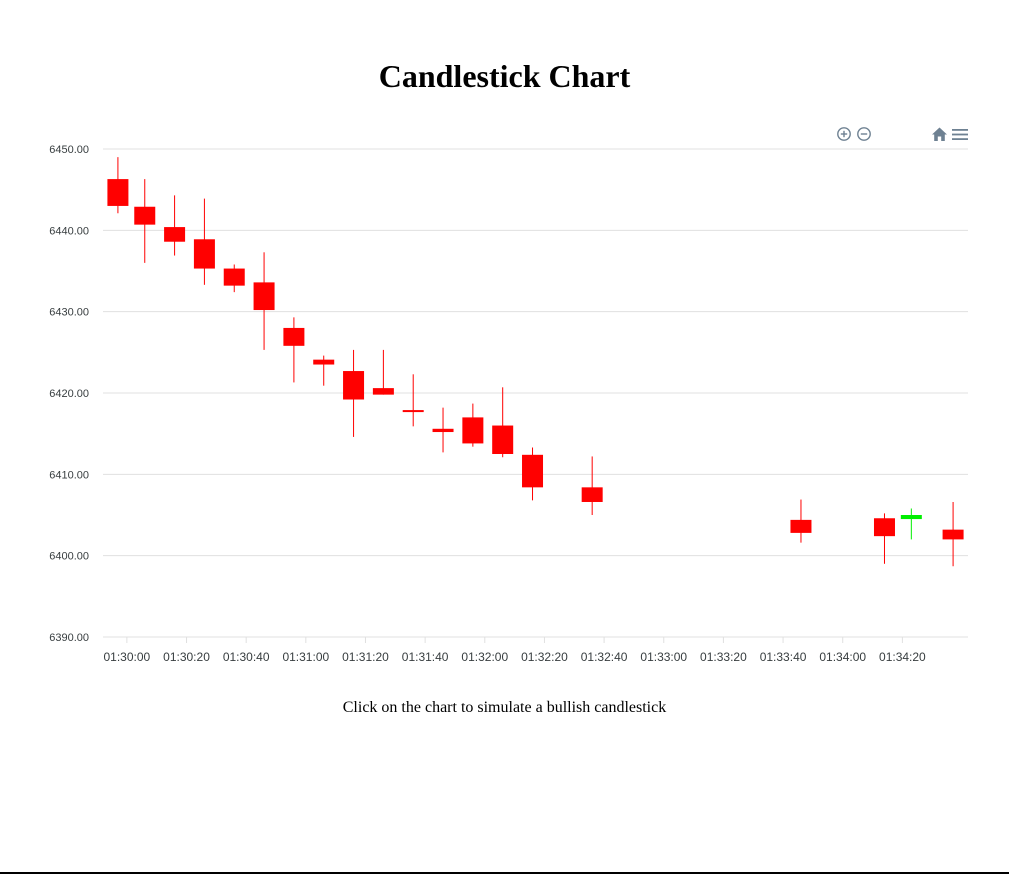 The height and width of the screenshot is (875, 1009). Describe the element at coordinates (604, 657) in the screenshot. I see `x-tick-label: 01:32:40` at that location.